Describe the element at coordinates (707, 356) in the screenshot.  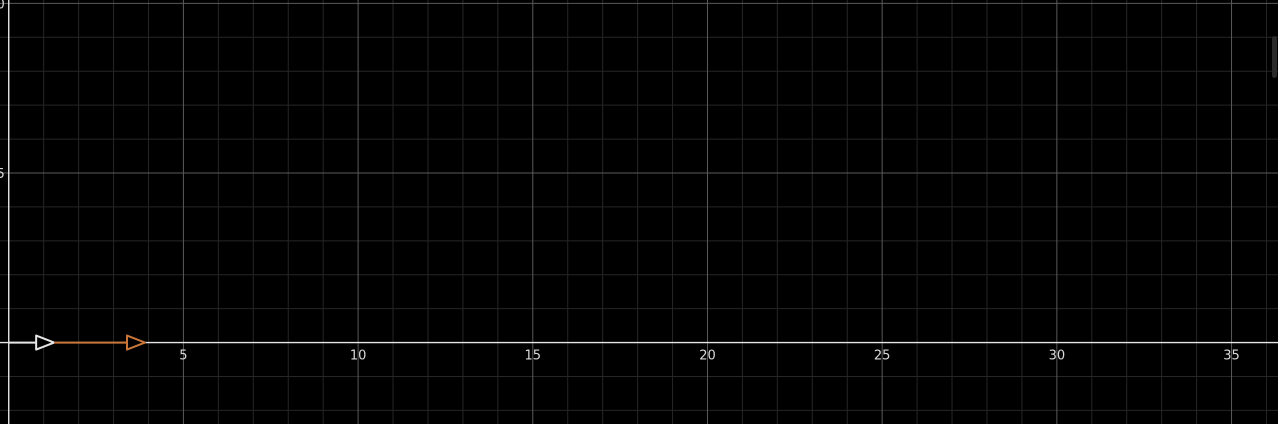
I see `x-tick-label: 20` at that location.